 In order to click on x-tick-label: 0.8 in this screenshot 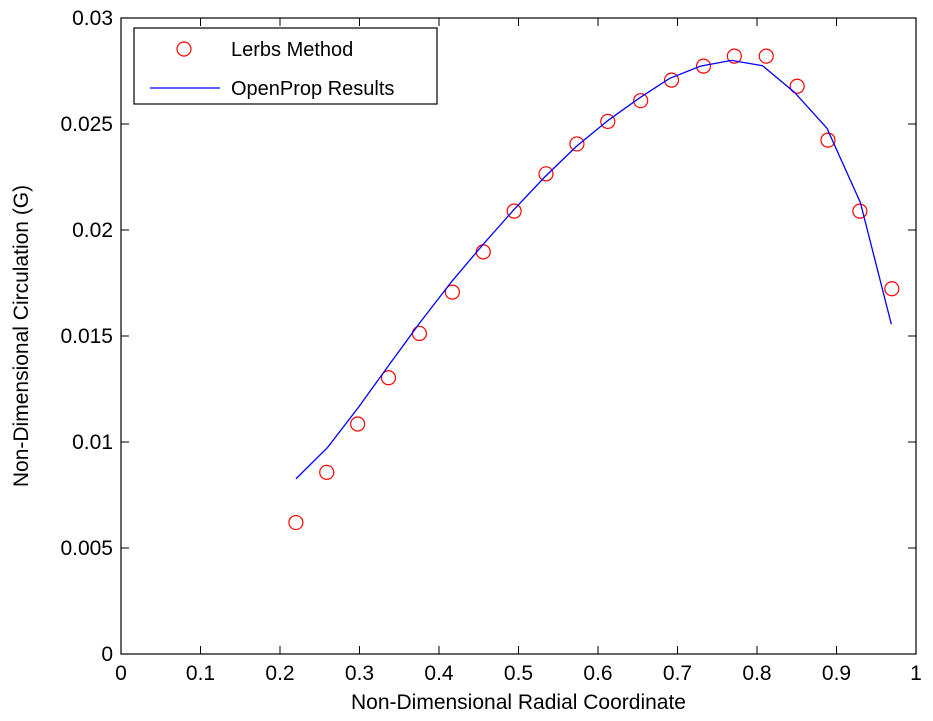, I will do `click(756, 673)`.